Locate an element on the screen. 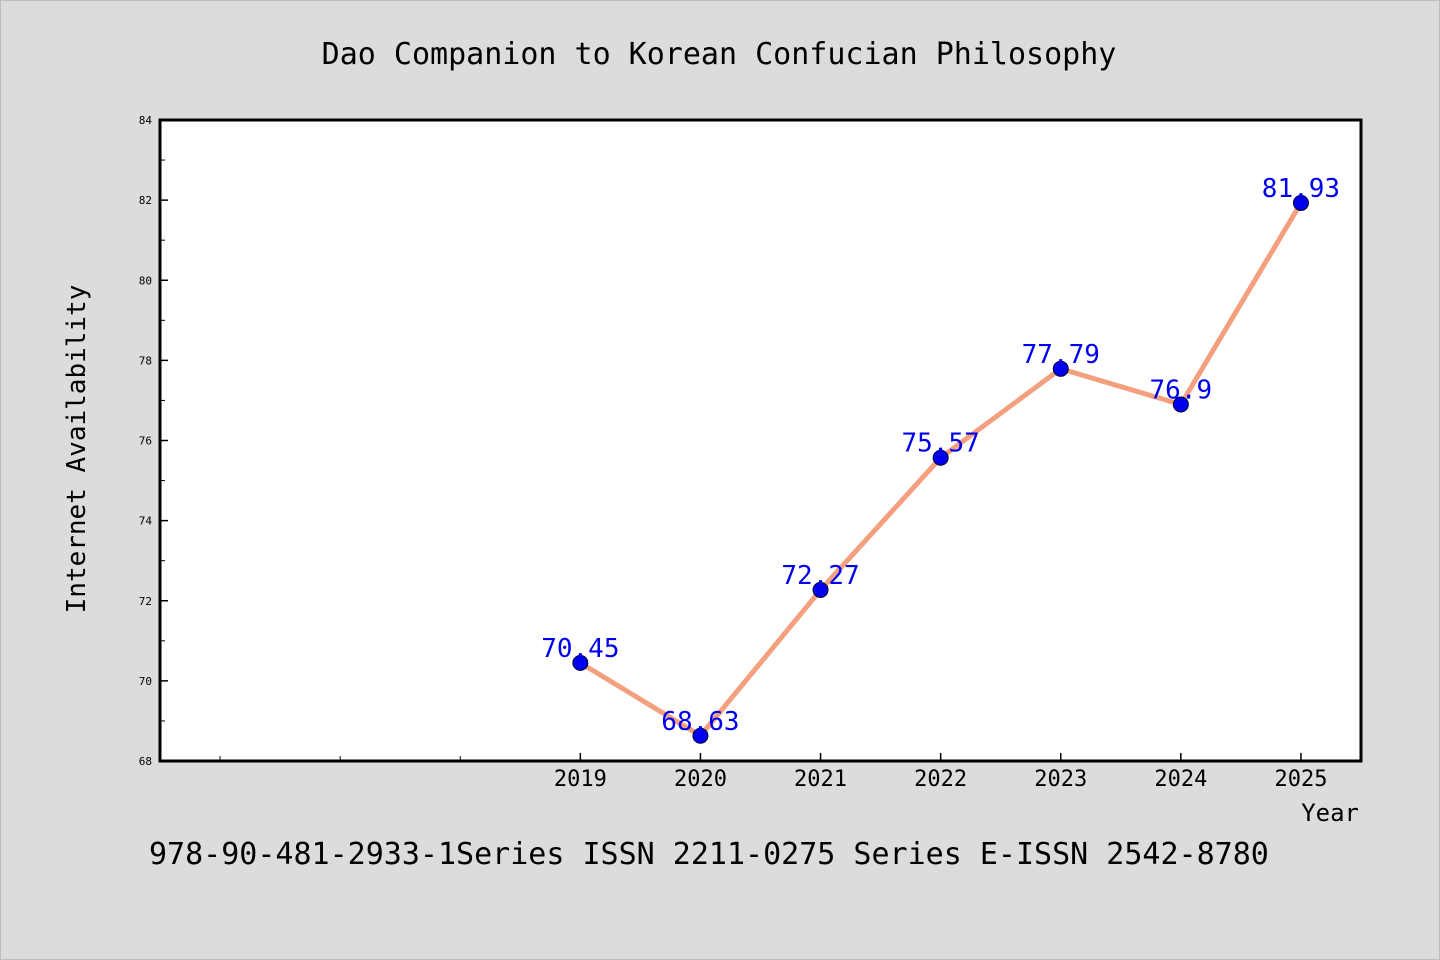 This screenshot has width=1440, height=960. x-tick-label: 2023 is located at coordinates (1060, 779).